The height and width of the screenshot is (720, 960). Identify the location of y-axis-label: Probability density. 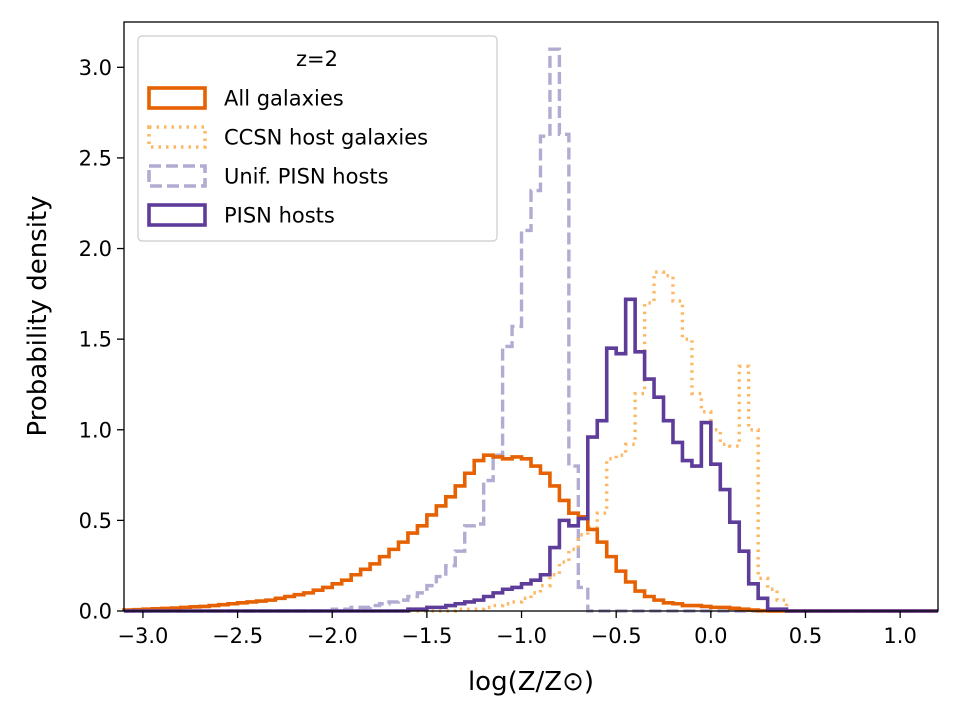
(38, 315).